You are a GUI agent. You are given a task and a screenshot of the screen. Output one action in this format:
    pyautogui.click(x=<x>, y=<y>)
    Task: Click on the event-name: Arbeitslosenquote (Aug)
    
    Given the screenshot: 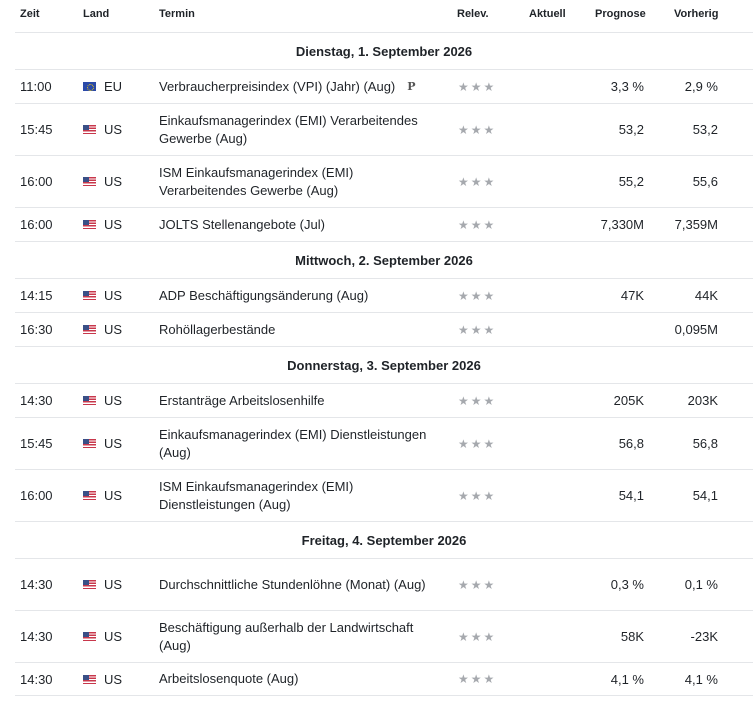 What is the action you would take?
    pyautogui.click(x=229, y=678)
    